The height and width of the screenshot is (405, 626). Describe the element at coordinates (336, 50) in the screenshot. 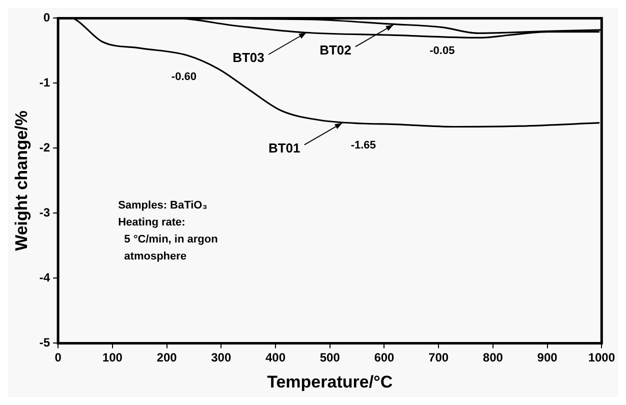

I see `annotation: BT02` at that location.